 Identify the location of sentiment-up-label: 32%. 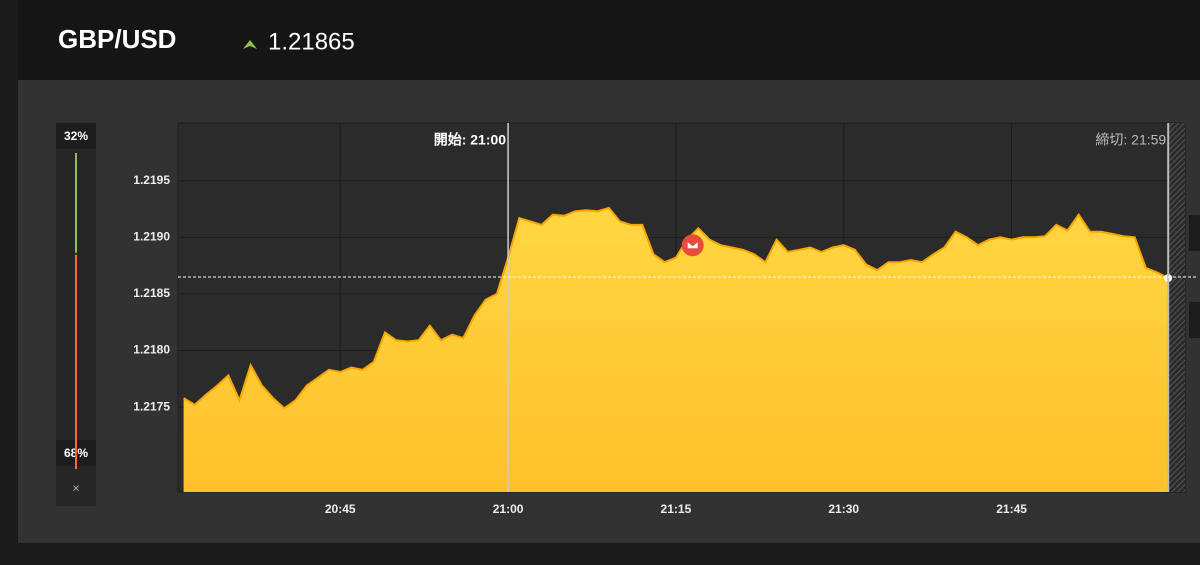
(76, 136).